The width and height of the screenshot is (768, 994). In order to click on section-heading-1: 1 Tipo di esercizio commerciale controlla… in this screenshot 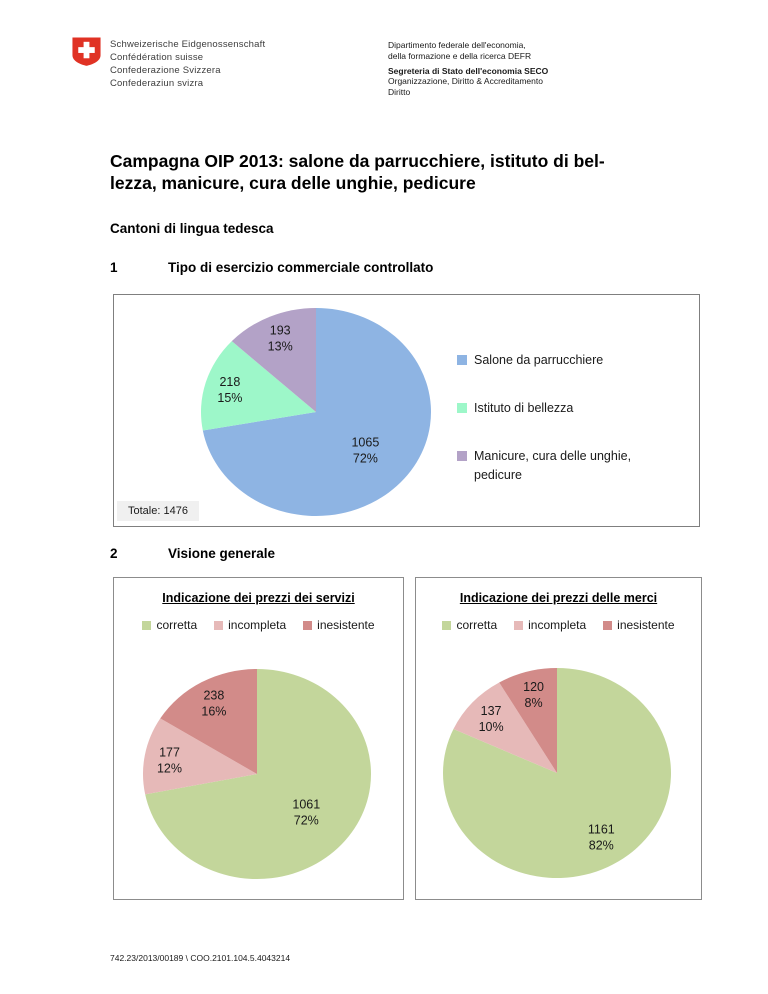, I will do `click(271, 267)`.